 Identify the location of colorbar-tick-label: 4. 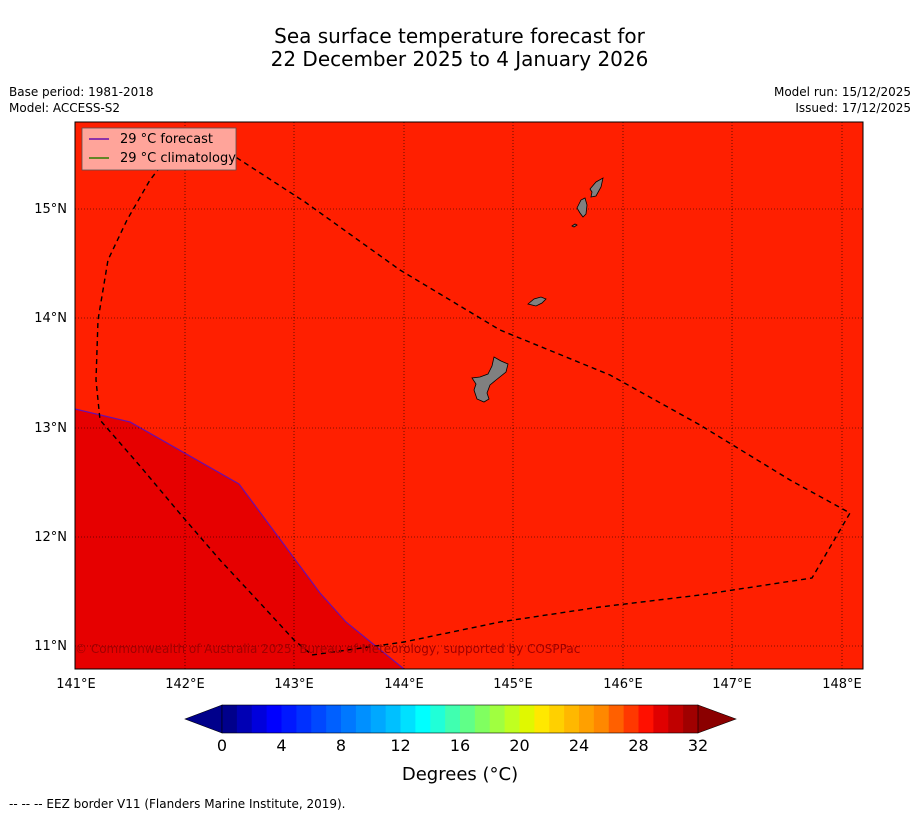
(281, 745).